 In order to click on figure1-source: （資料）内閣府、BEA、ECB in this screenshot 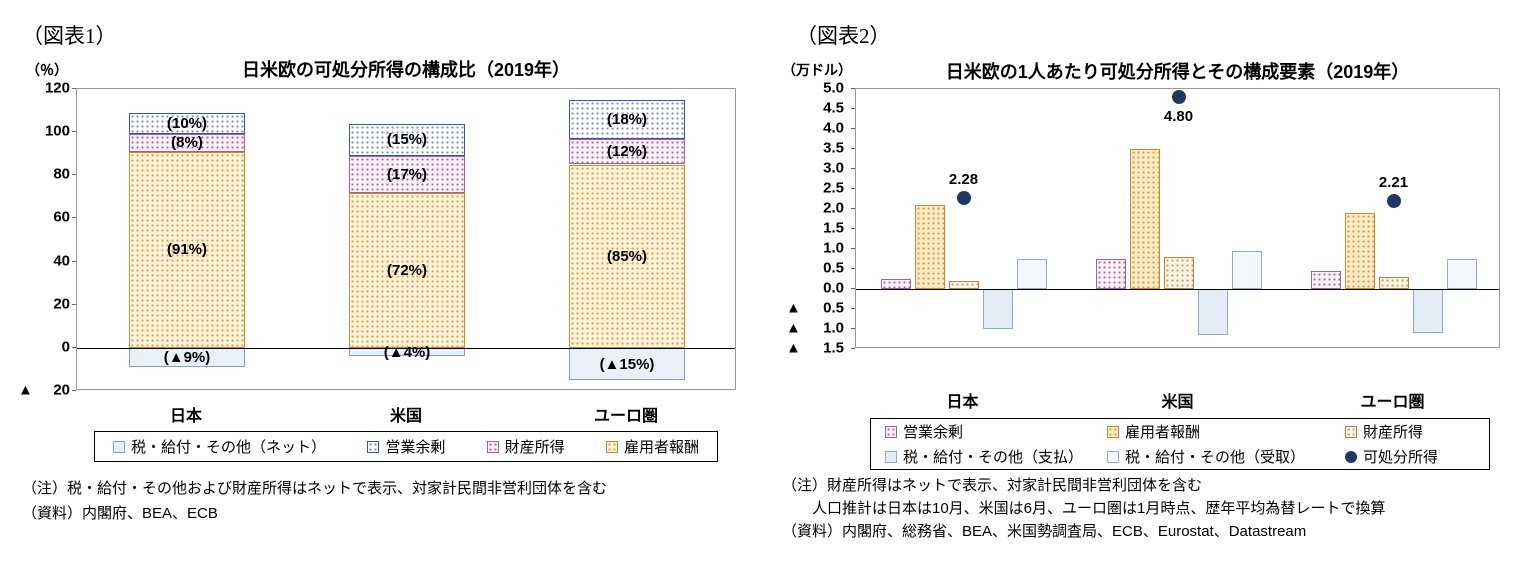, I will do `click(120, 513)`.